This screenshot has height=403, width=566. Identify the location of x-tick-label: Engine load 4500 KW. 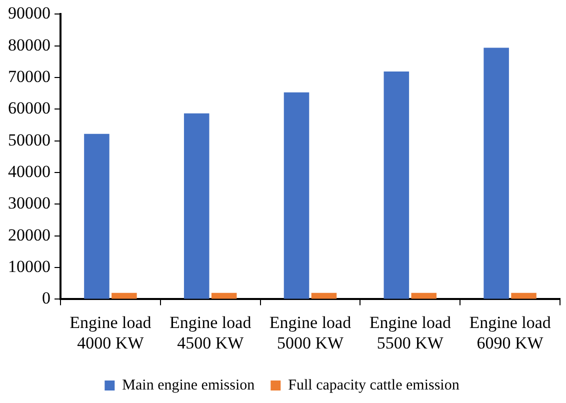
(211, 332).